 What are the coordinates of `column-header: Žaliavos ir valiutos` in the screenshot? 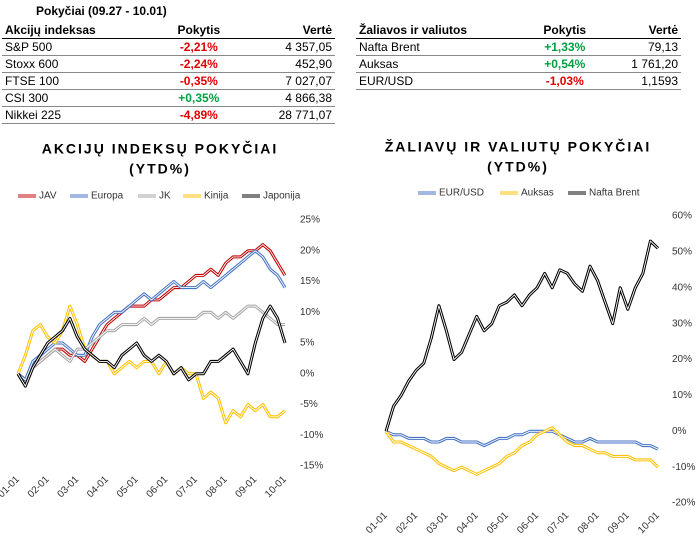 It's located at (442, 30).